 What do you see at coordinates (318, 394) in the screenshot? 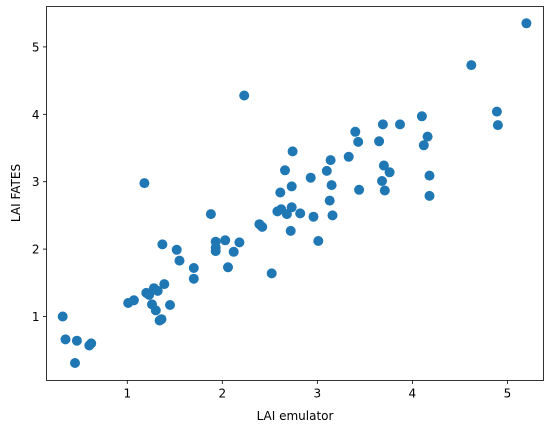
I see `x-tick-label: 3` at bounding box center [318, 394].